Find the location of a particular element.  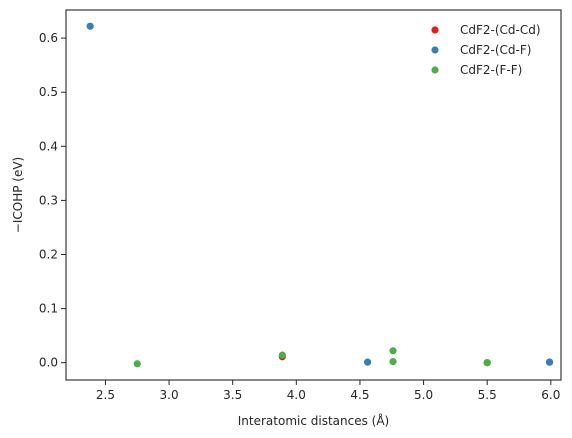

x-axis-label: Interatomic distances (Å) is located at coordinates (314, 420).